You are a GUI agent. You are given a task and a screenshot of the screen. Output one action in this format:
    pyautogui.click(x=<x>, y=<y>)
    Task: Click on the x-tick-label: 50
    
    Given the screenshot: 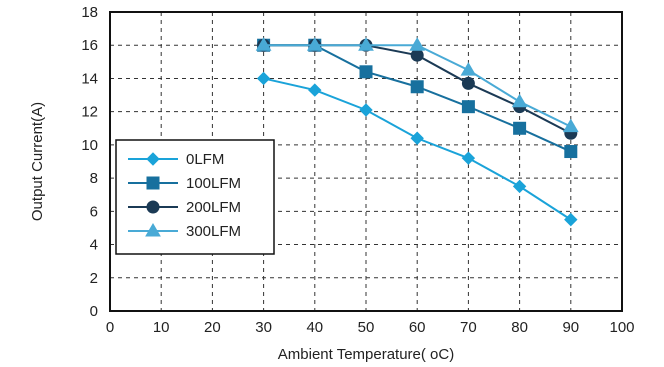 What is the action you would take?
    pyautogui.click(x=366, y=327)
    